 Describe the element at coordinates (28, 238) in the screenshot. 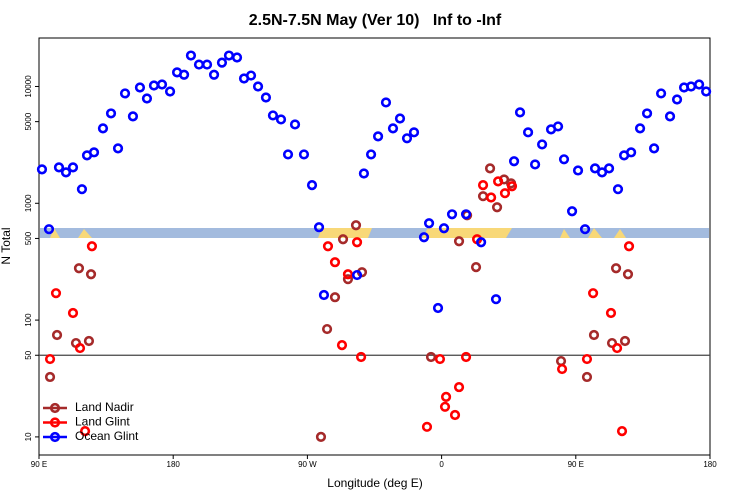

I see `y-tick-label: 500` at that location.